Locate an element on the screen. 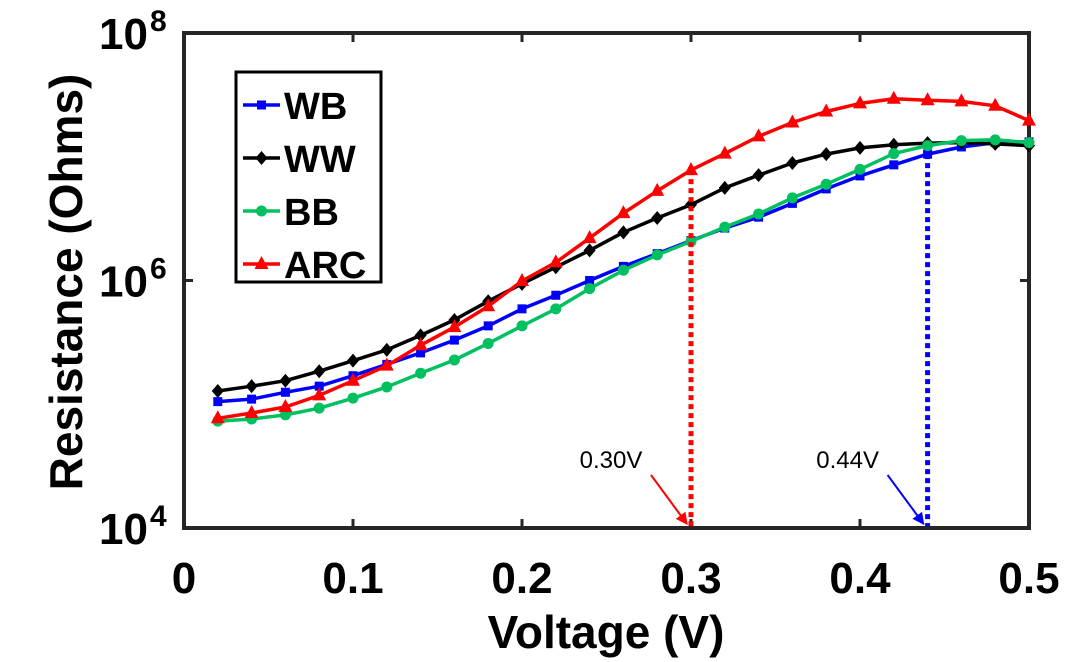  legend-item-wb: WB is located at coordinates (295, 107).